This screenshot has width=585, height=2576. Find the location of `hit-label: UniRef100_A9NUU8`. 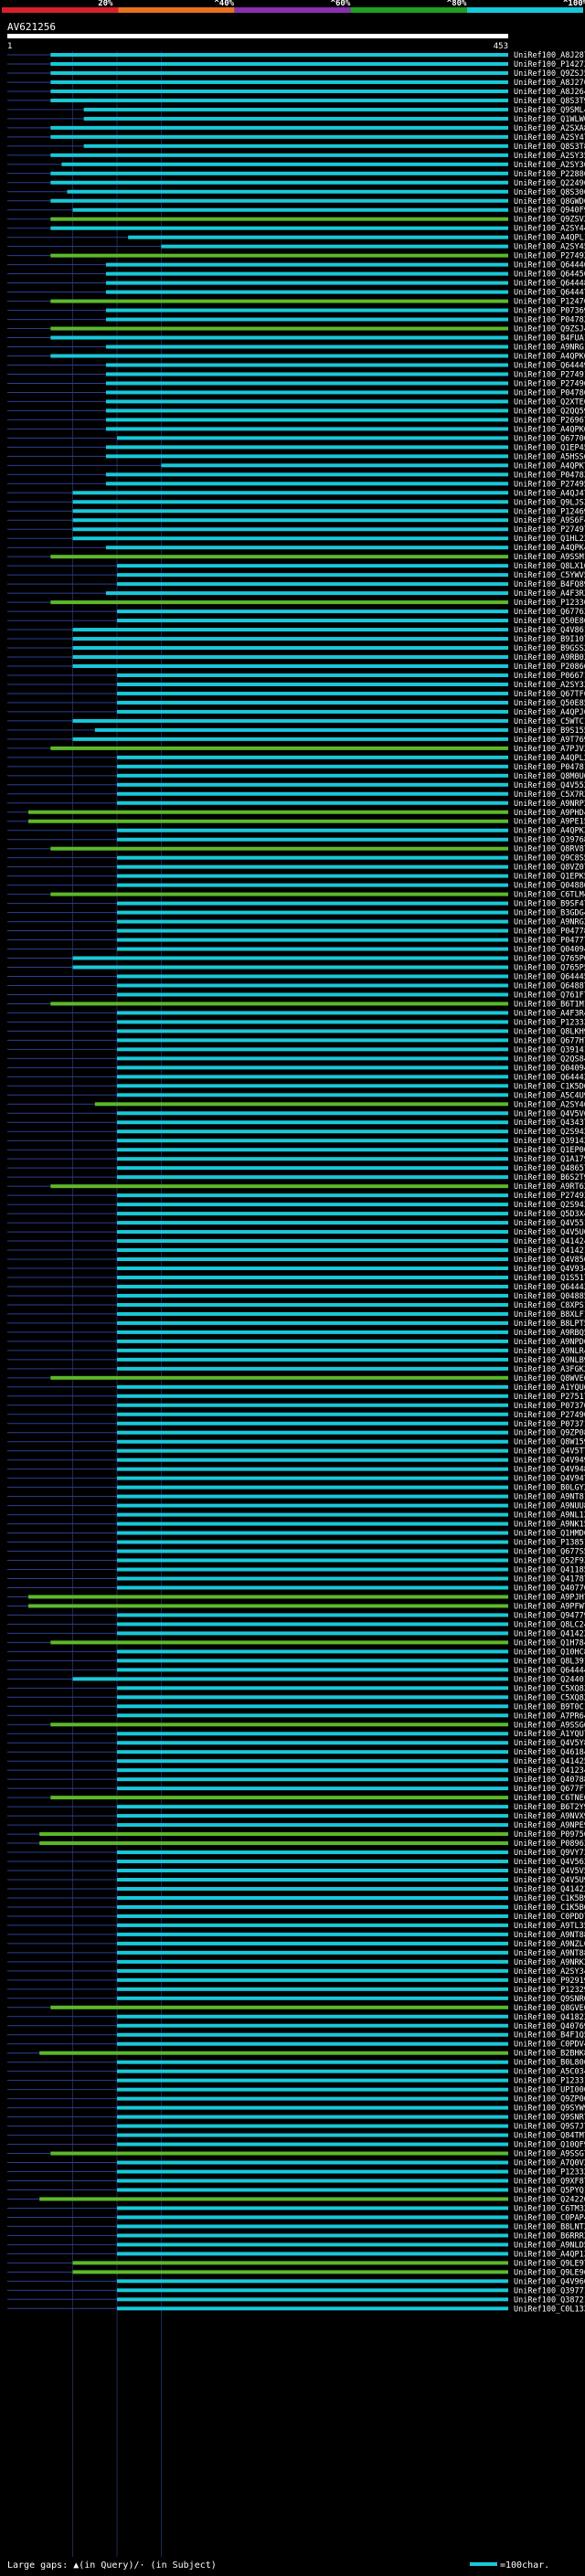

hit-label: UniRef100_A9NUU8 is located at coordinates (549, 1506).